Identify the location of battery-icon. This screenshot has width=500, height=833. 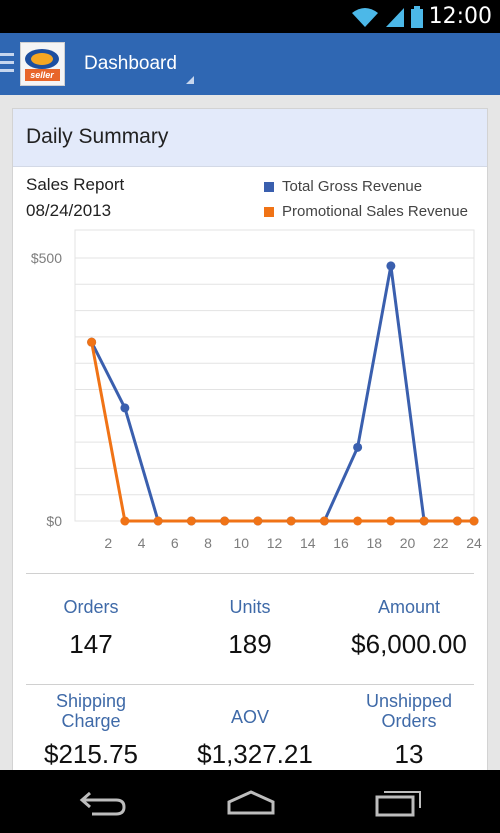
(416, 16).